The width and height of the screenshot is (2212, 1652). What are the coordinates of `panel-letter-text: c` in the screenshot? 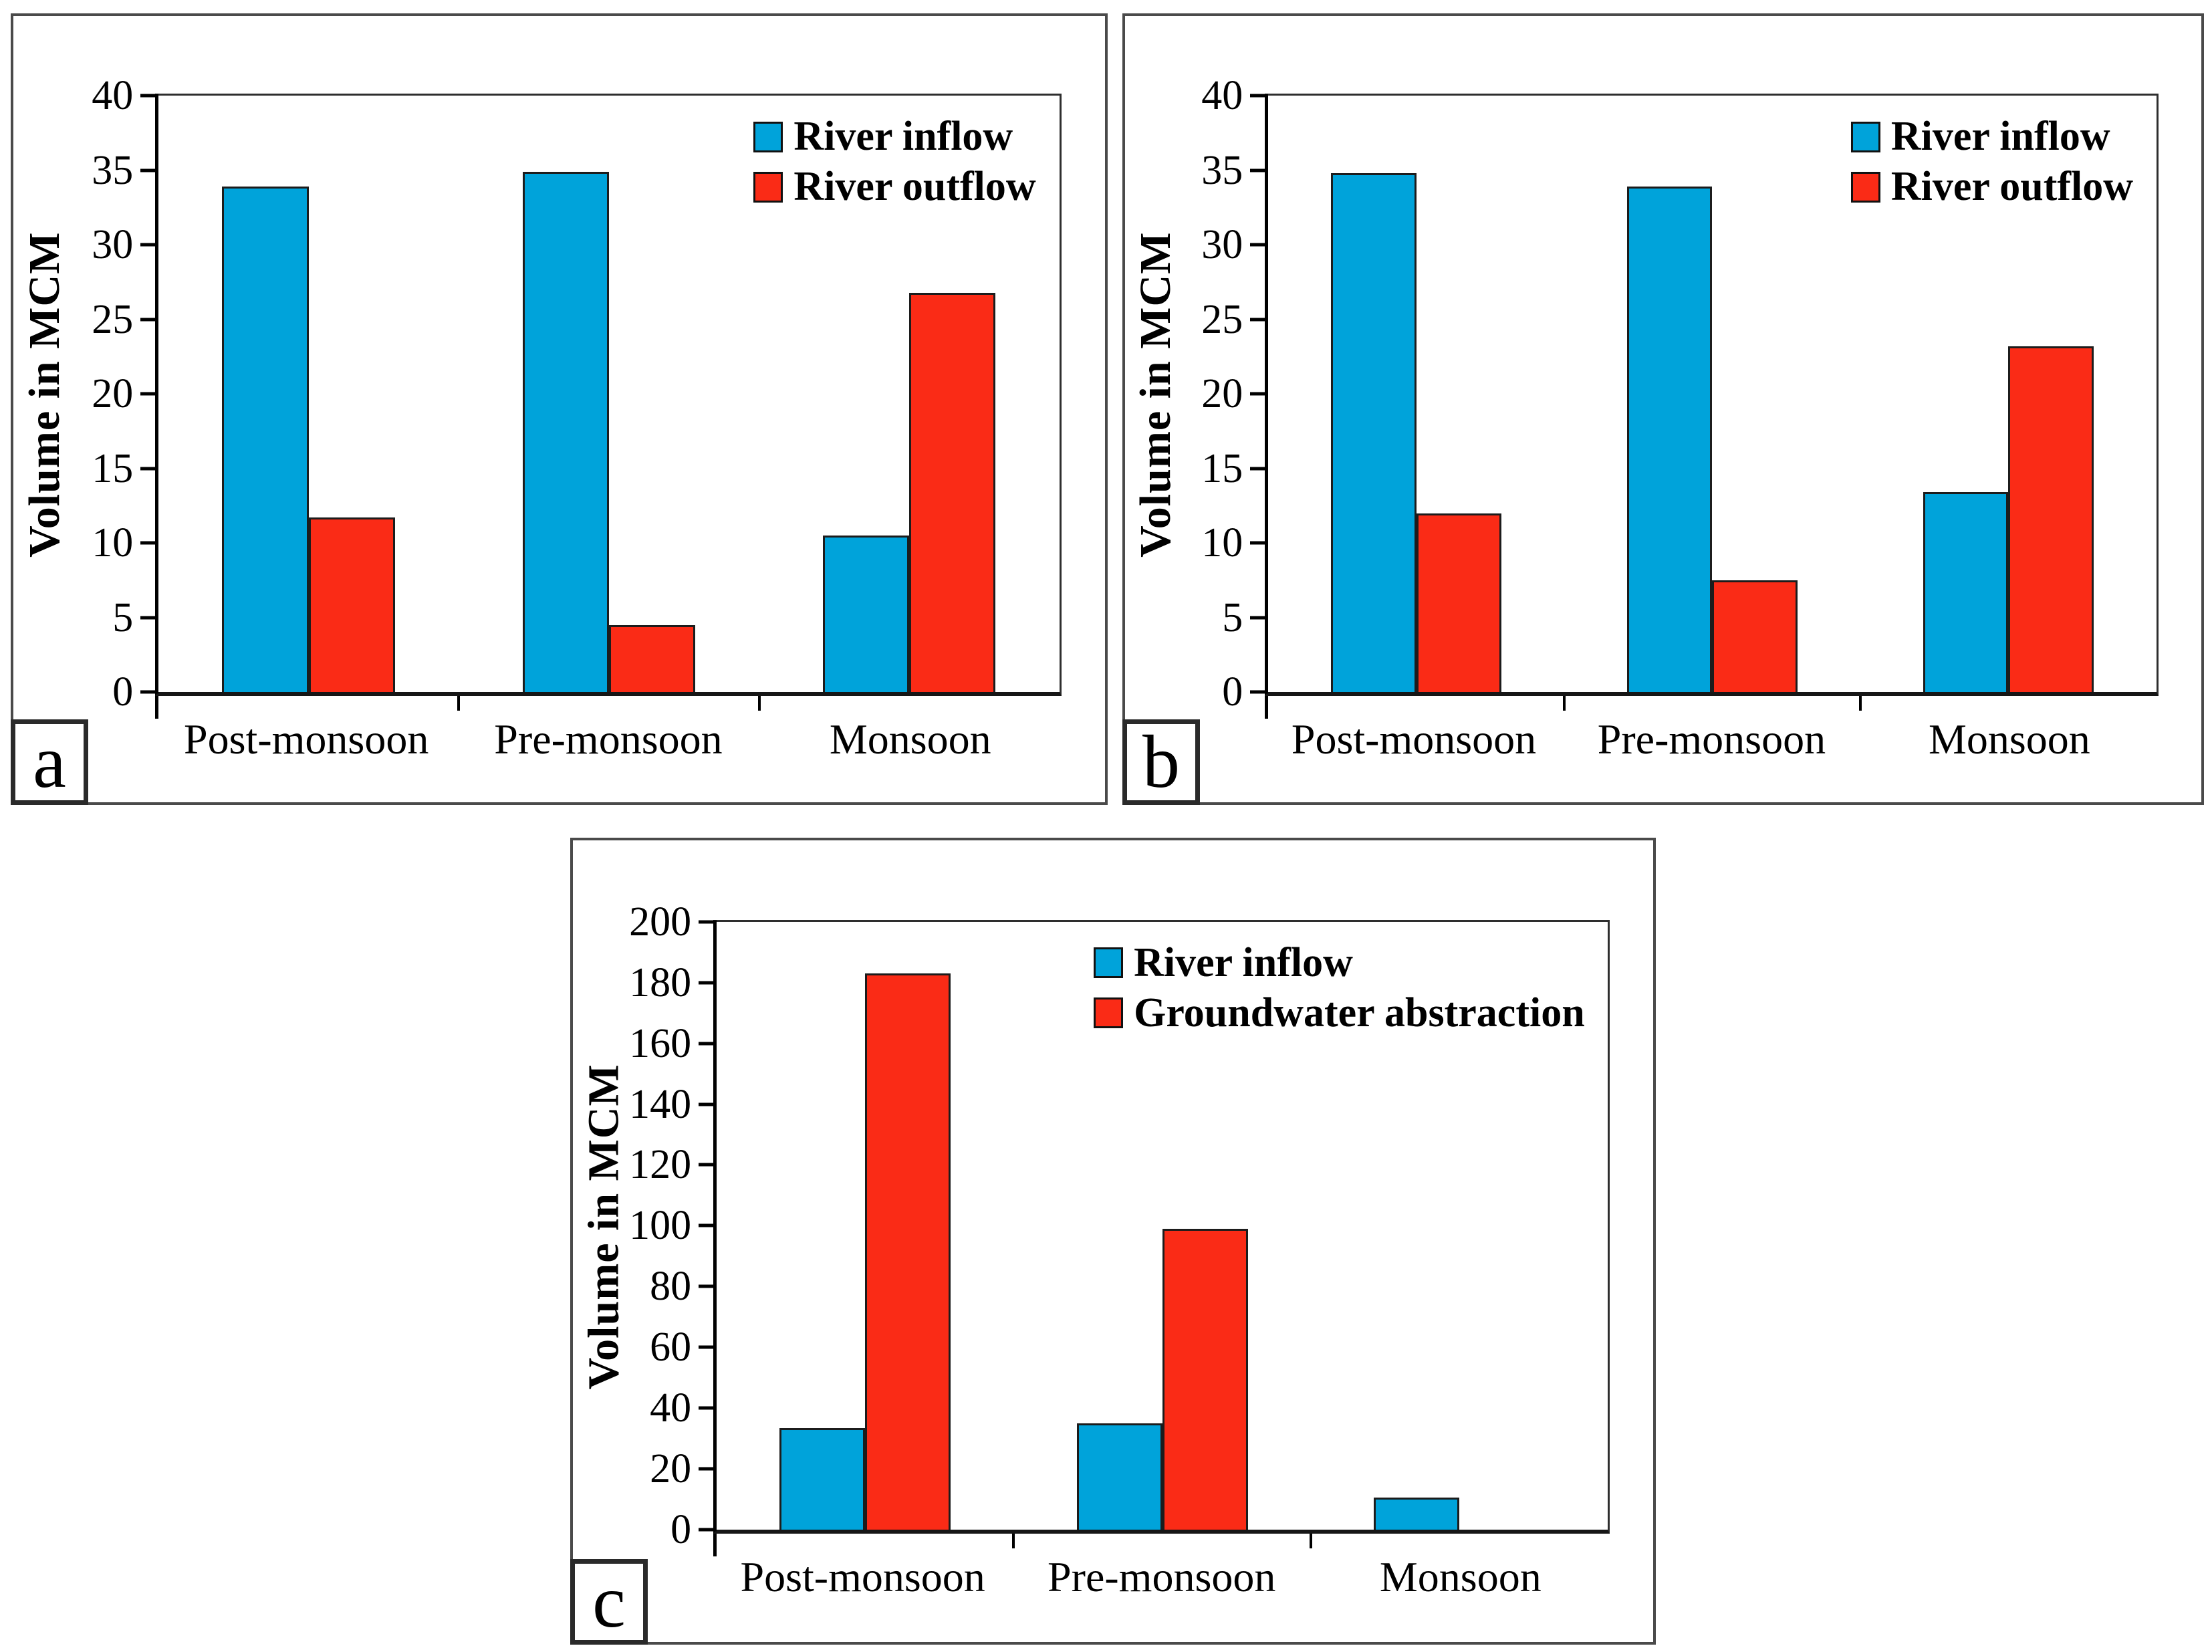 It's located at (609, 1602).